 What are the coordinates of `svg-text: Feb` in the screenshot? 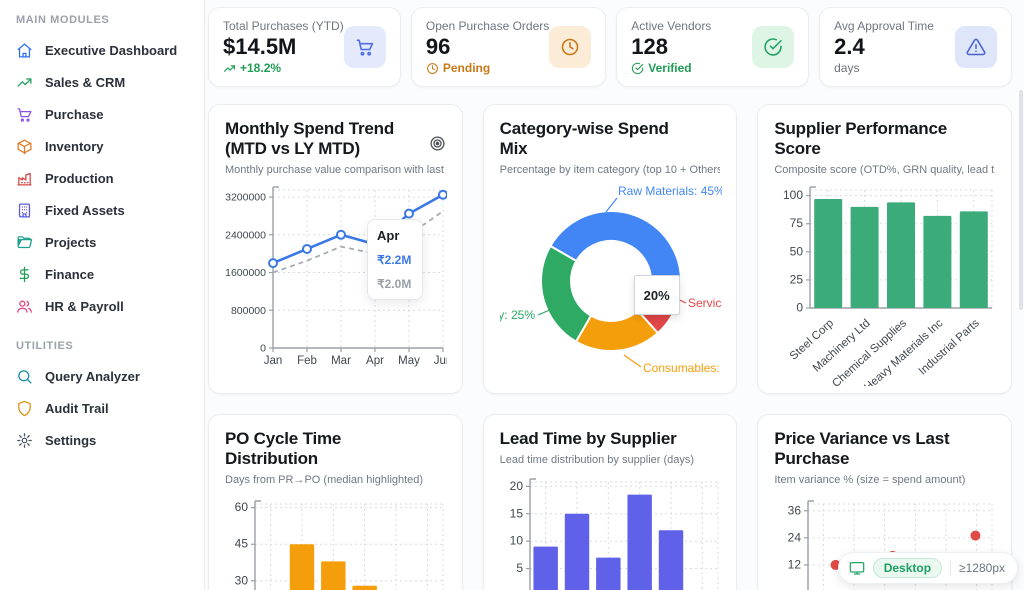 It's located at (307, 361).